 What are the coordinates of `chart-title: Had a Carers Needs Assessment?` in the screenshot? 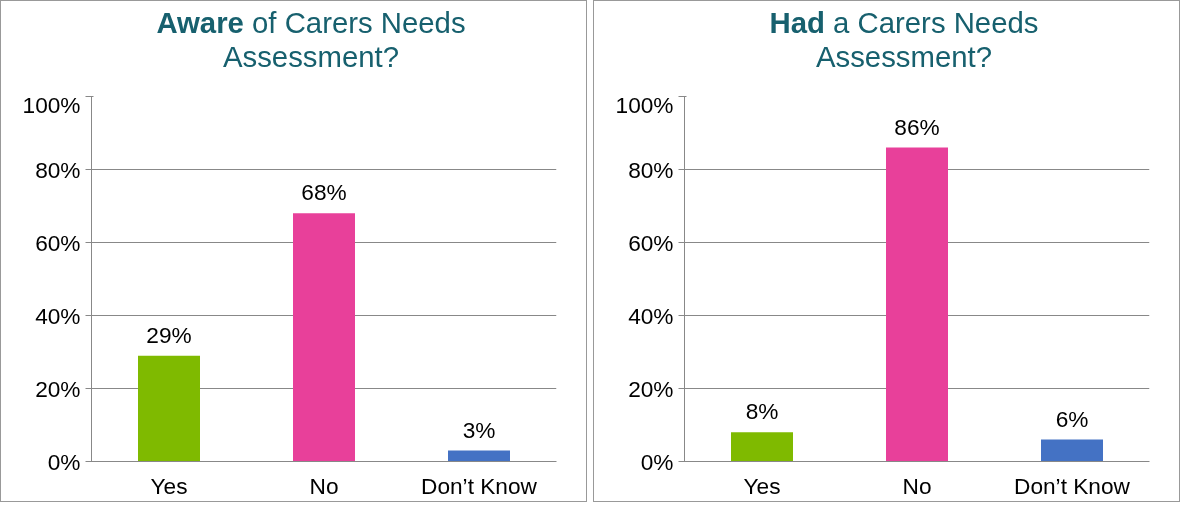 It's located at (904, 40).